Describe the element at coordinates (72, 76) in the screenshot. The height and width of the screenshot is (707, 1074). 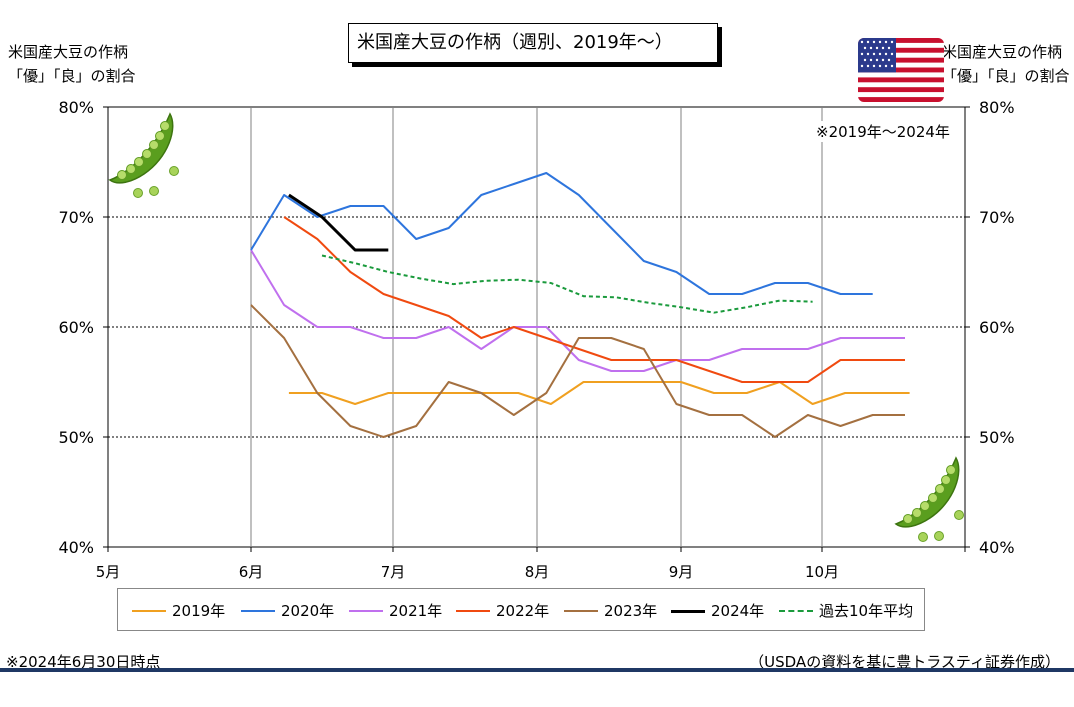
I see `left-axis-title-line2: 「優」「良」の割合` at that location.